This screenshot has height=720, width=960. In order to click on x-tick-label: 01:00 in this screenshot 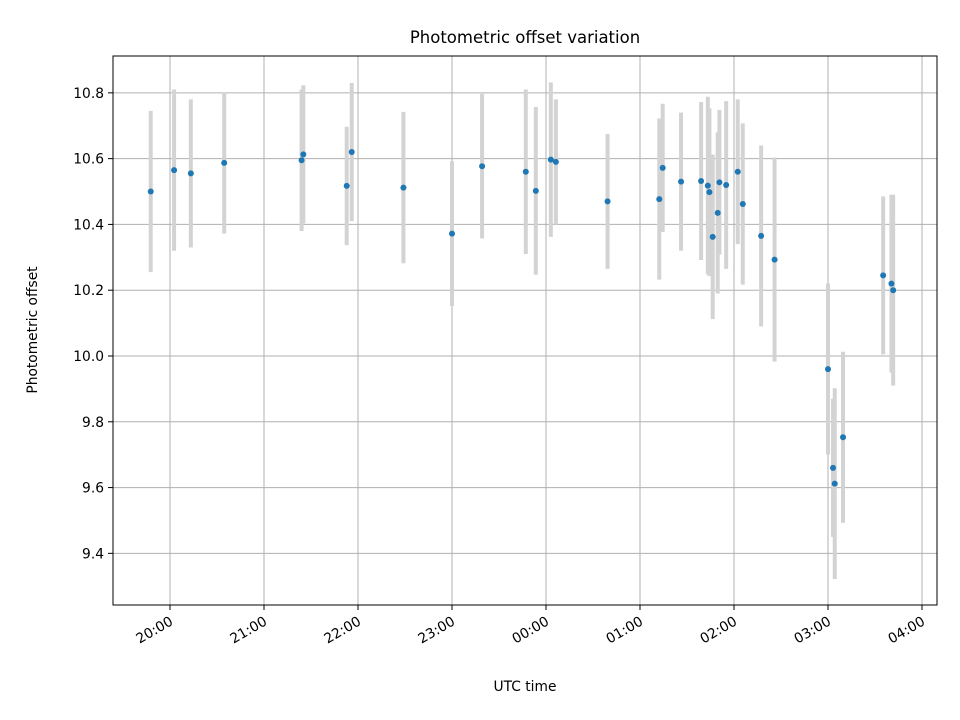, I will do `click(625, 631)`.